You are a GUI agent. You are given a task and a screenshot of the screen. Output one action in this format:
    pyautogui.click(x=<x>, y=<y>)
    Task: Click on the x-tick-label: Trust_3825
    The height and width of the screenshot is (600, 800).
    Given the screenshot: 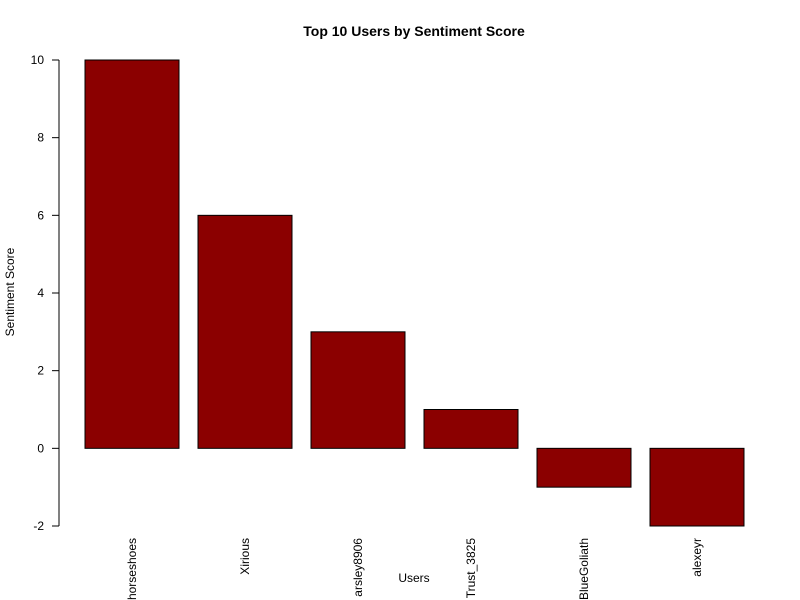 What is the action you would take?
    pyautogui.click(x=471, y=568)
    